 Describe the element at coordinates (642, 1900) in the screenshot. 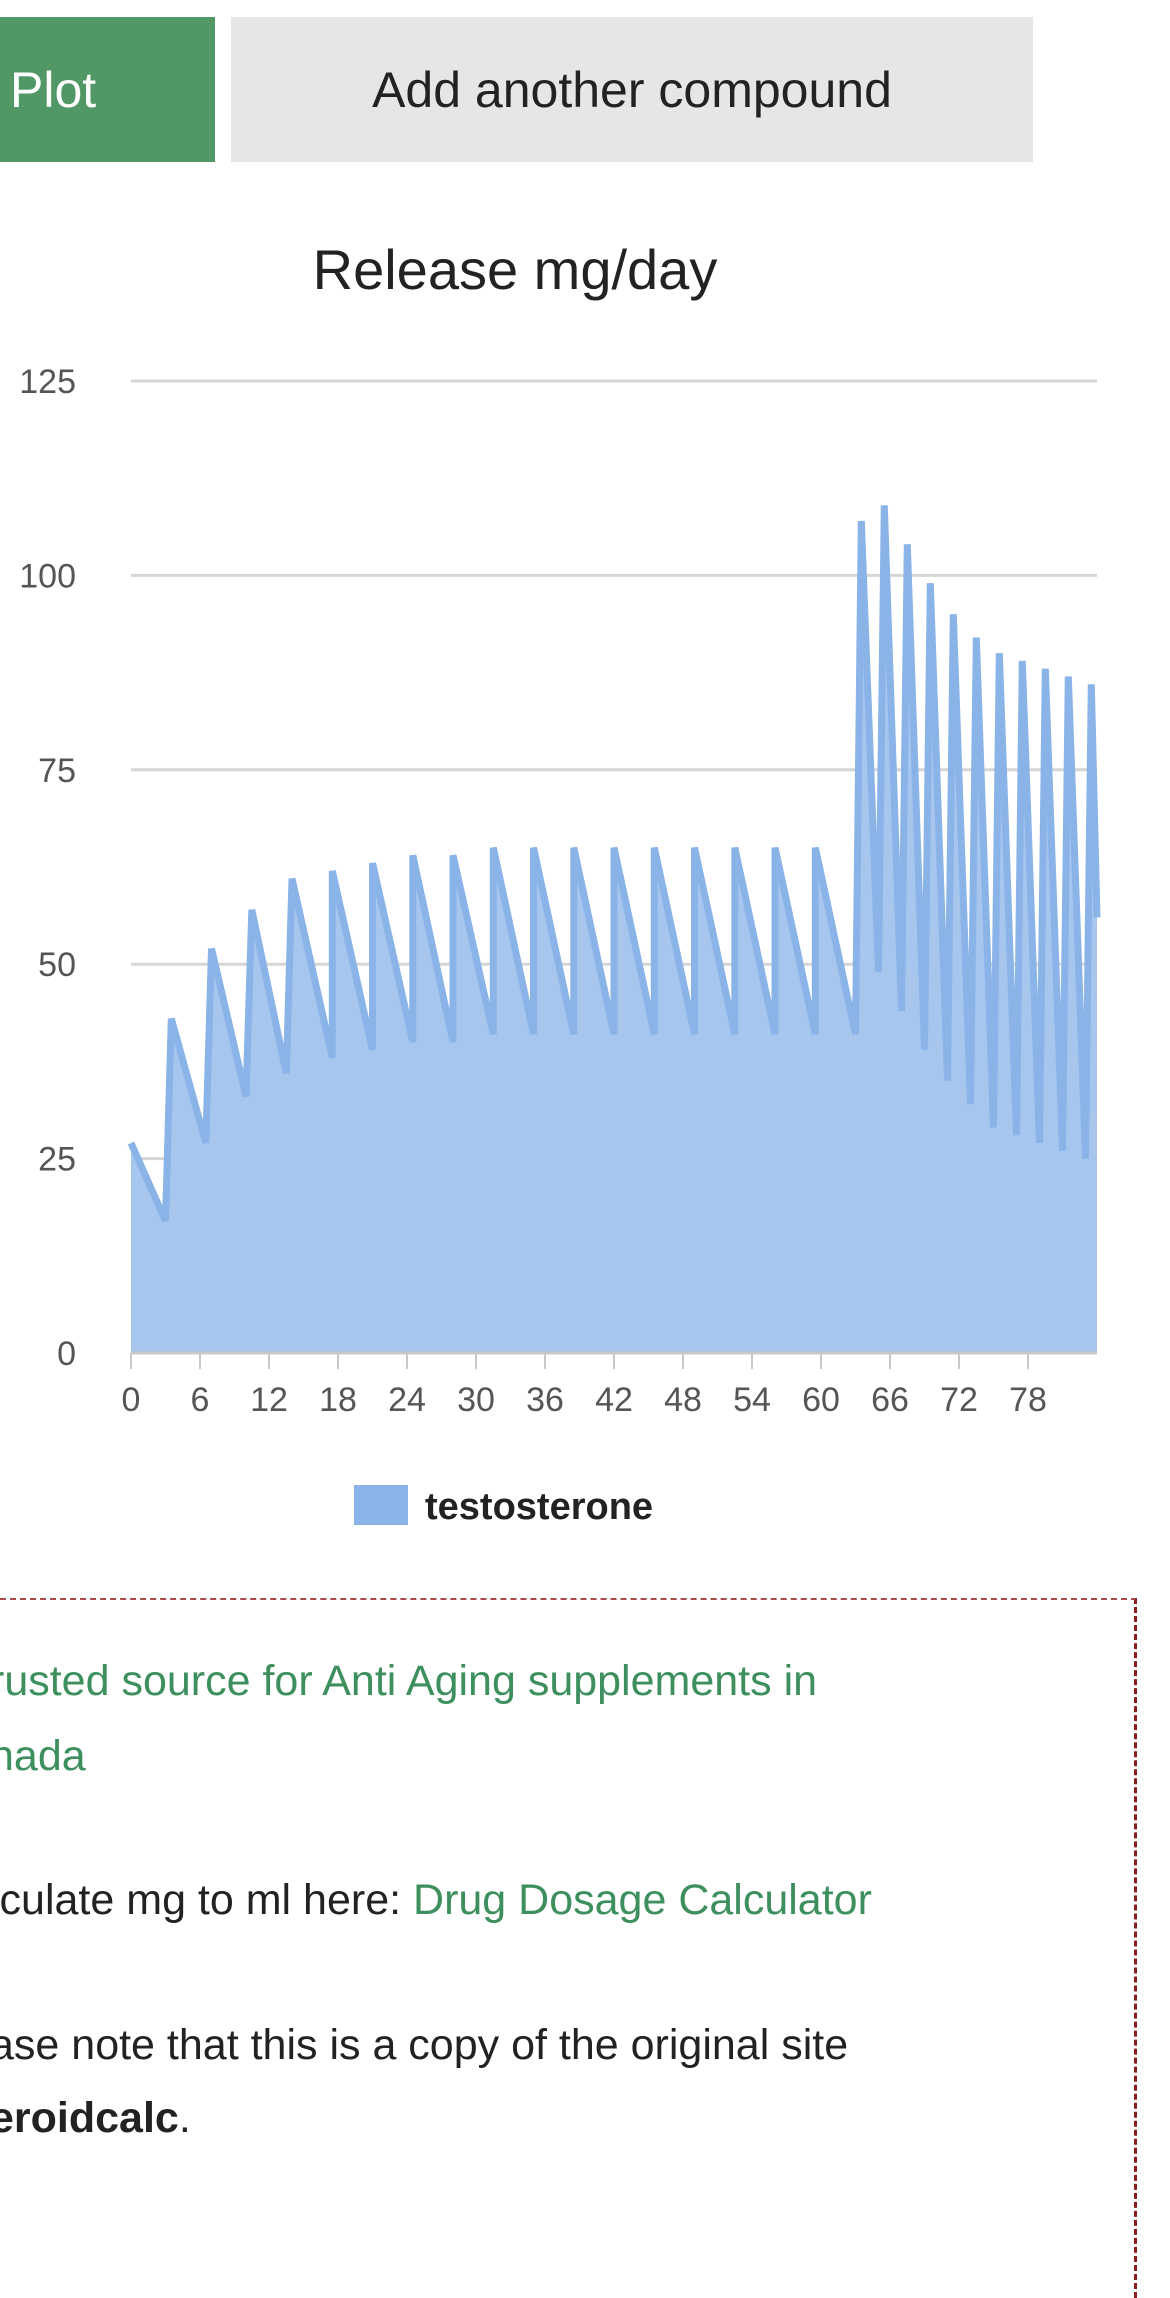

I see `drug-dosage-calculator-link: Drug Dosage Calculator` at that location.